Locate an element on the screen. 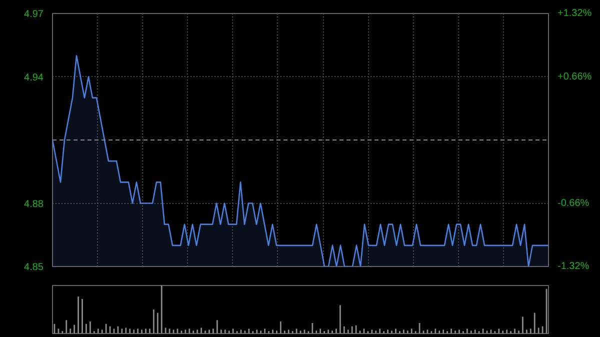  y2-tick-label: +0.66% is located at coordinates (575, 76).